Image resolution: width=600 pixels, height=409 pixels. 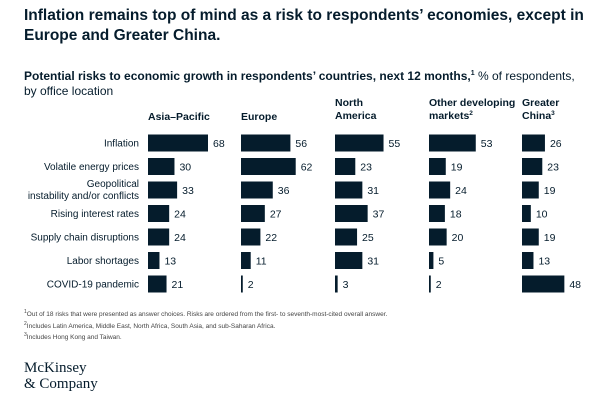 I want to click on value-label-asia-pacific-geopolitical-instability-and-or-conflicts: 33, so click(x=188, y=191).